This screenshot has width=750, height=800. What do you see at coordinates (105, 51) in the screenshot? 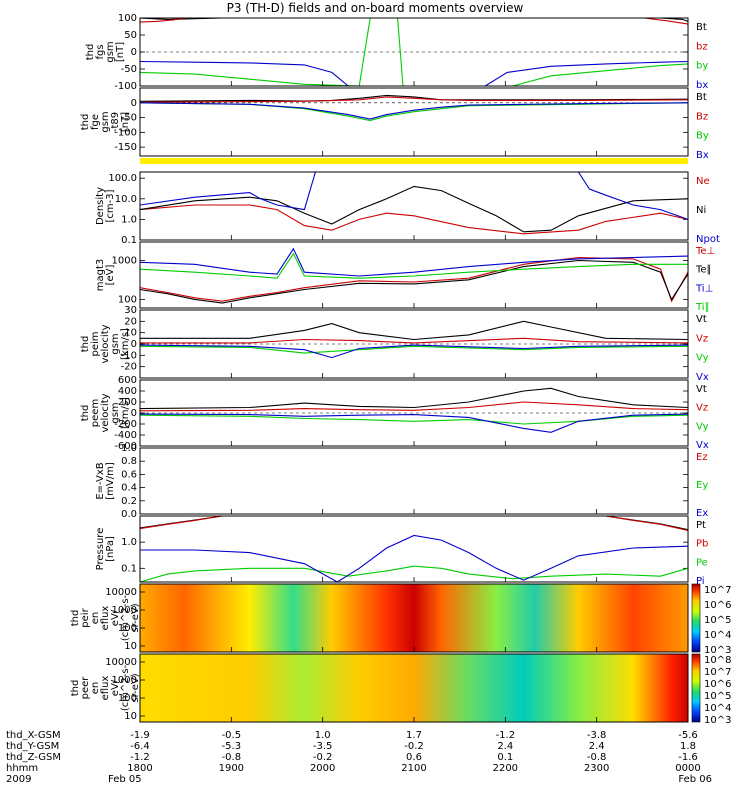
I see `y-axis-label: thd fgs gsm [nT]` at bounding box center [105, 51].